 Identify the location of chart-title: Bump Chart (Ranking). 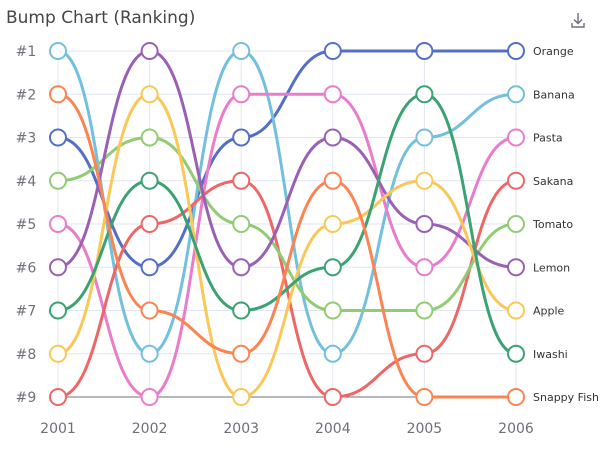
(101, 18).